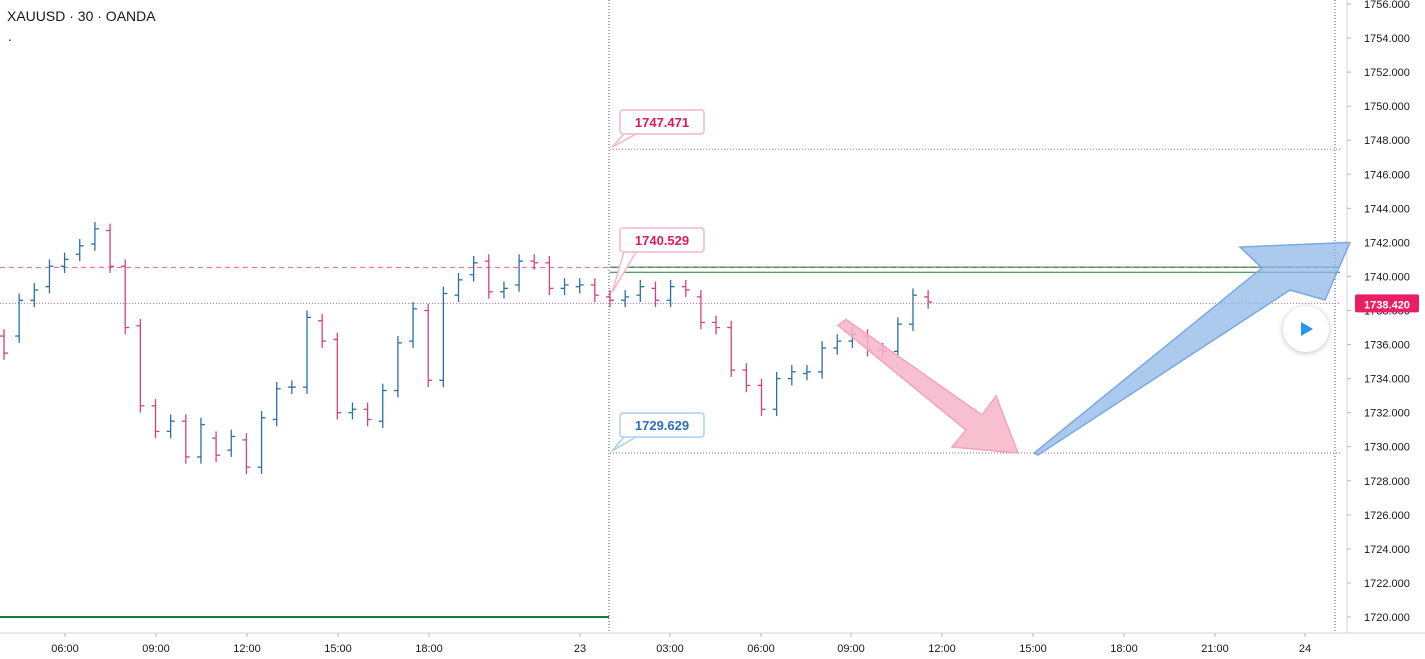  I want to click on price-level-callout: 1747.471, so click(658, 128).